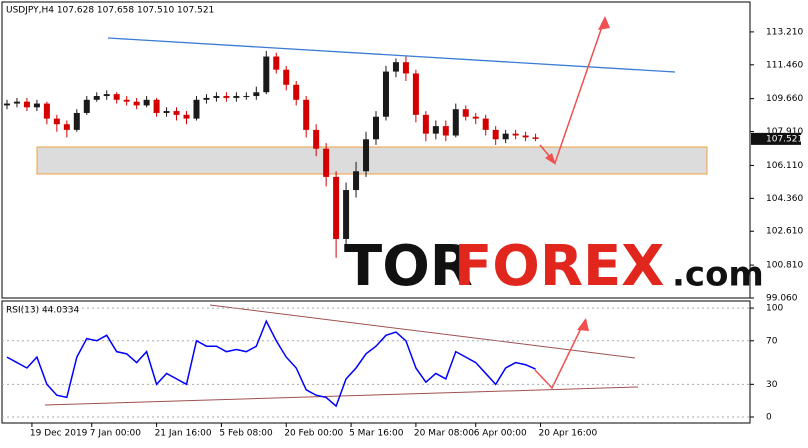  I want to click on y-tick-label: 107.910, so click(784, 132).